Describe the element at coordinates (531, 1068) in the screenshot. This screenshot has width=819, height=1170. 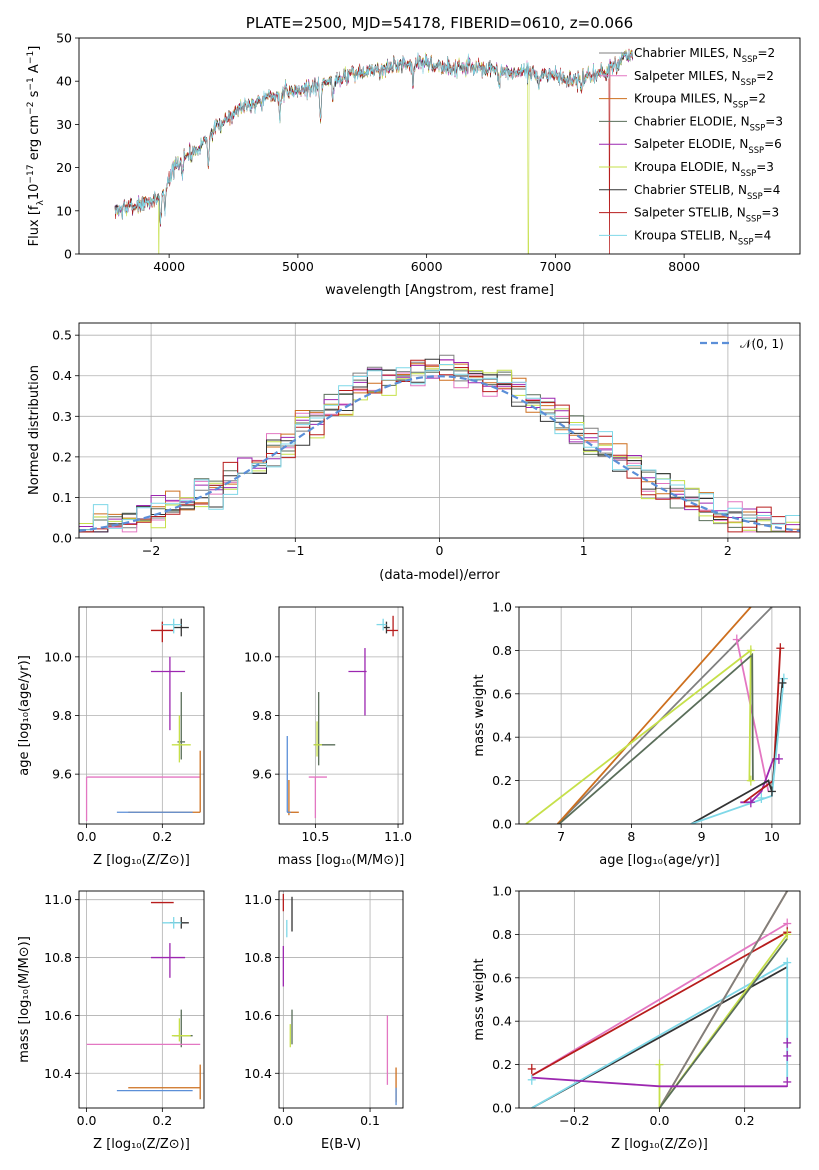
I see `plus-marker-salpeter-stelib` at that location.